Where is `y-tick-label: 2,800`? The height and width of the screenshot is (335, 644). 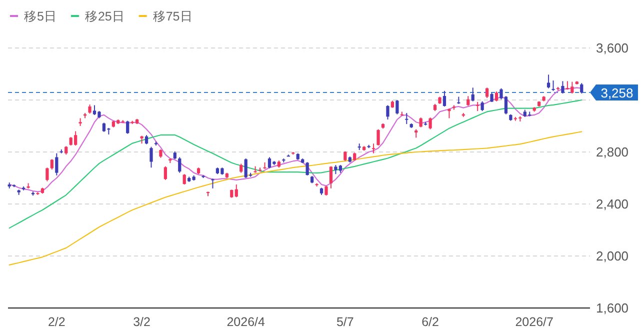 y-tick-label: 2,800 is located at coordinates (612, 152).